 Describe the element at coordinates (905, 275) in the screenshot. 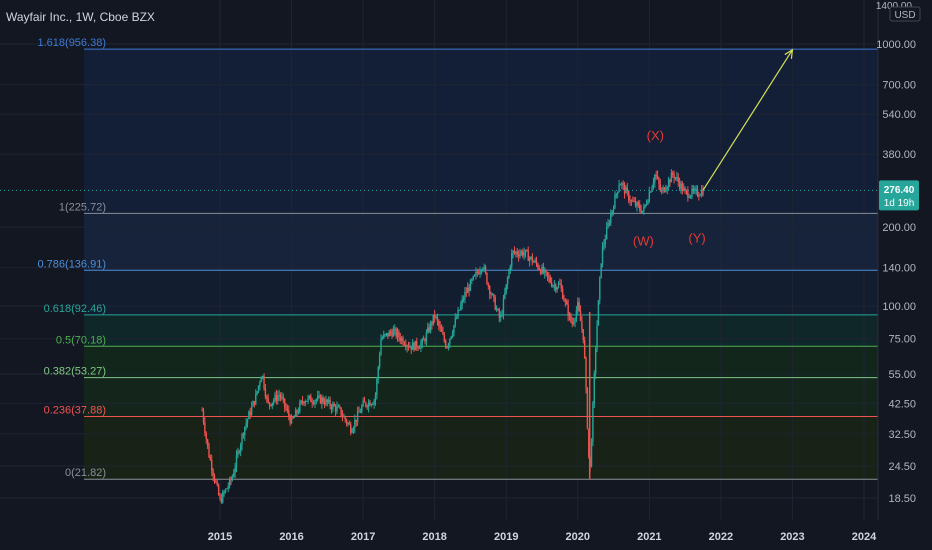

I see `price-scale` at that location.